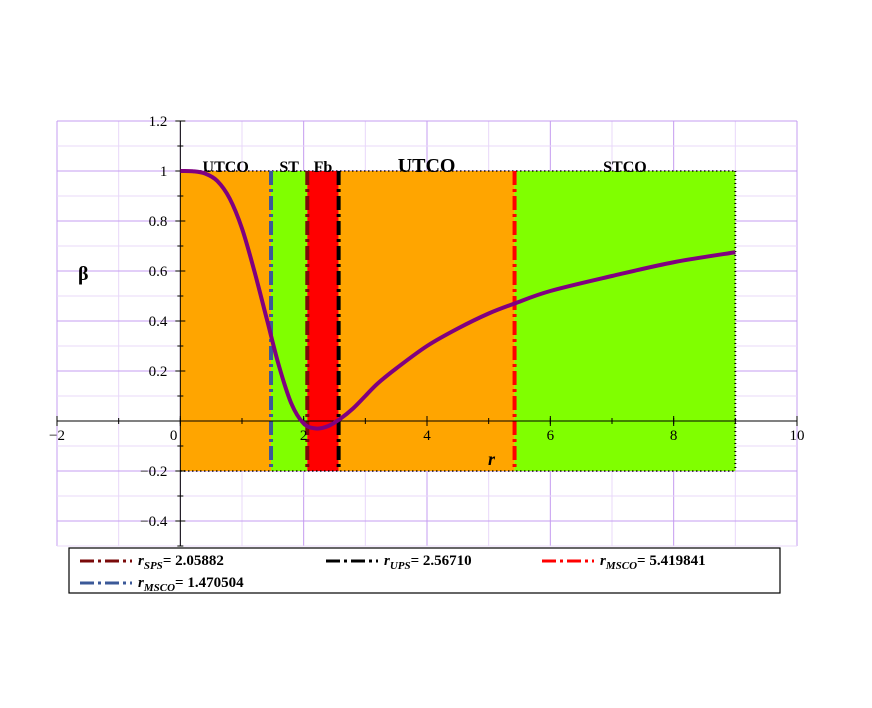  Describe the element at coordinates (289, 167) in the screenshot. I see `region-label-1: ST` at that location.